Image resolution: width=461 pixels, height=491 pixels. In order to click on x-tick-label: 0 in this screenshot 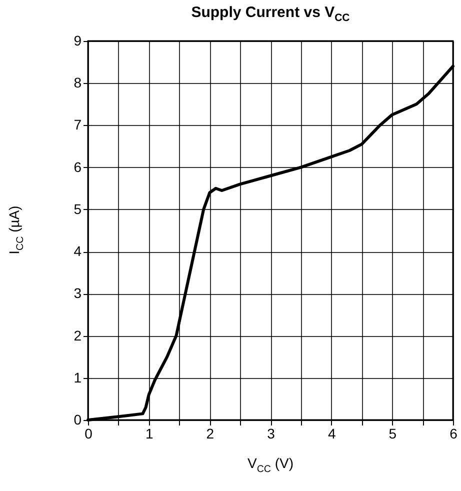, I will do `click(88, 434)`.